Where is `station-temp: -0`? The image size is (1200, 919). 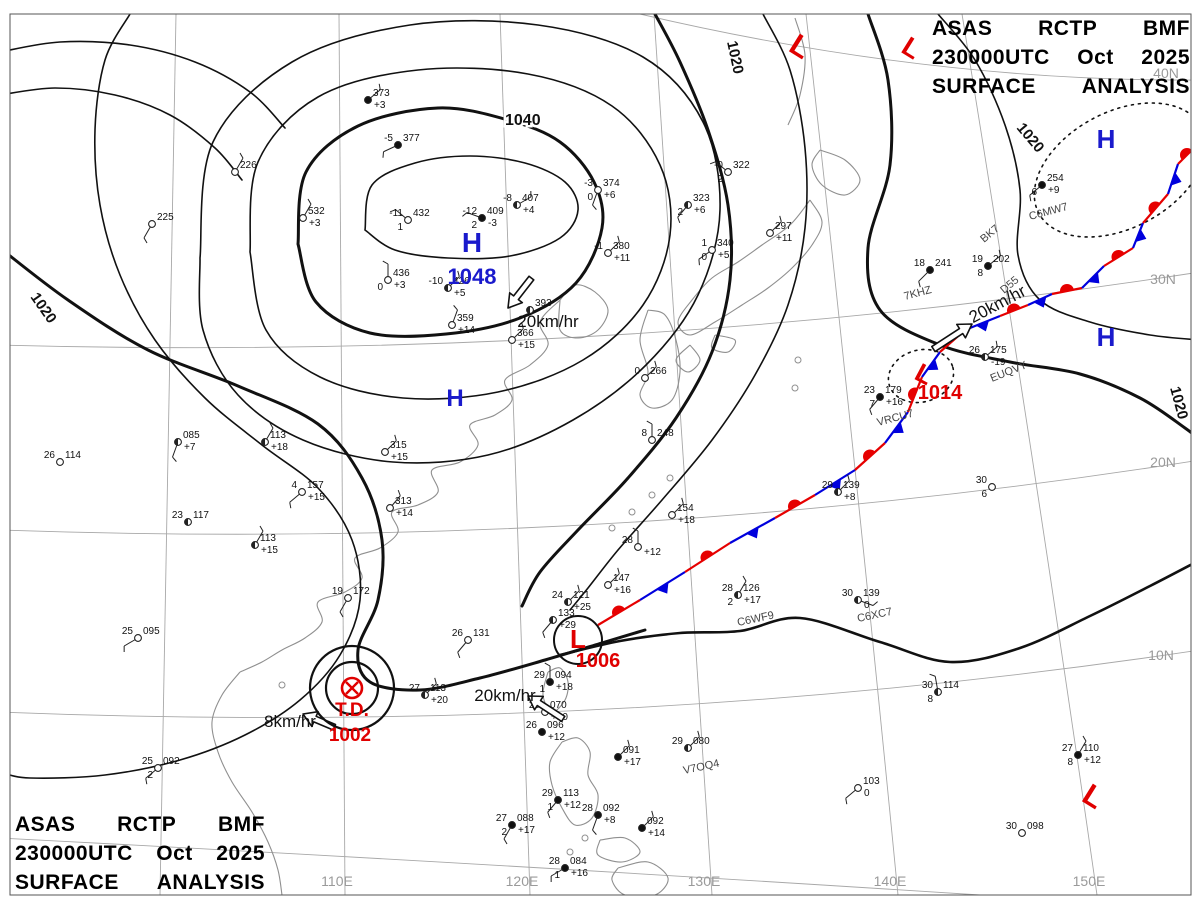 station-temp: -0 is located at coordinates (718, 165).